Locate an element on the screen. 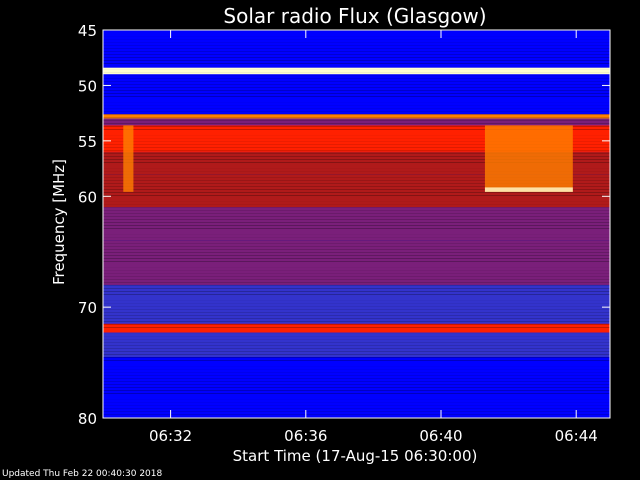 The width and height of the screenshot is (640, 480). x-tick-label: 06:44 is located at coordinates (576, 436).